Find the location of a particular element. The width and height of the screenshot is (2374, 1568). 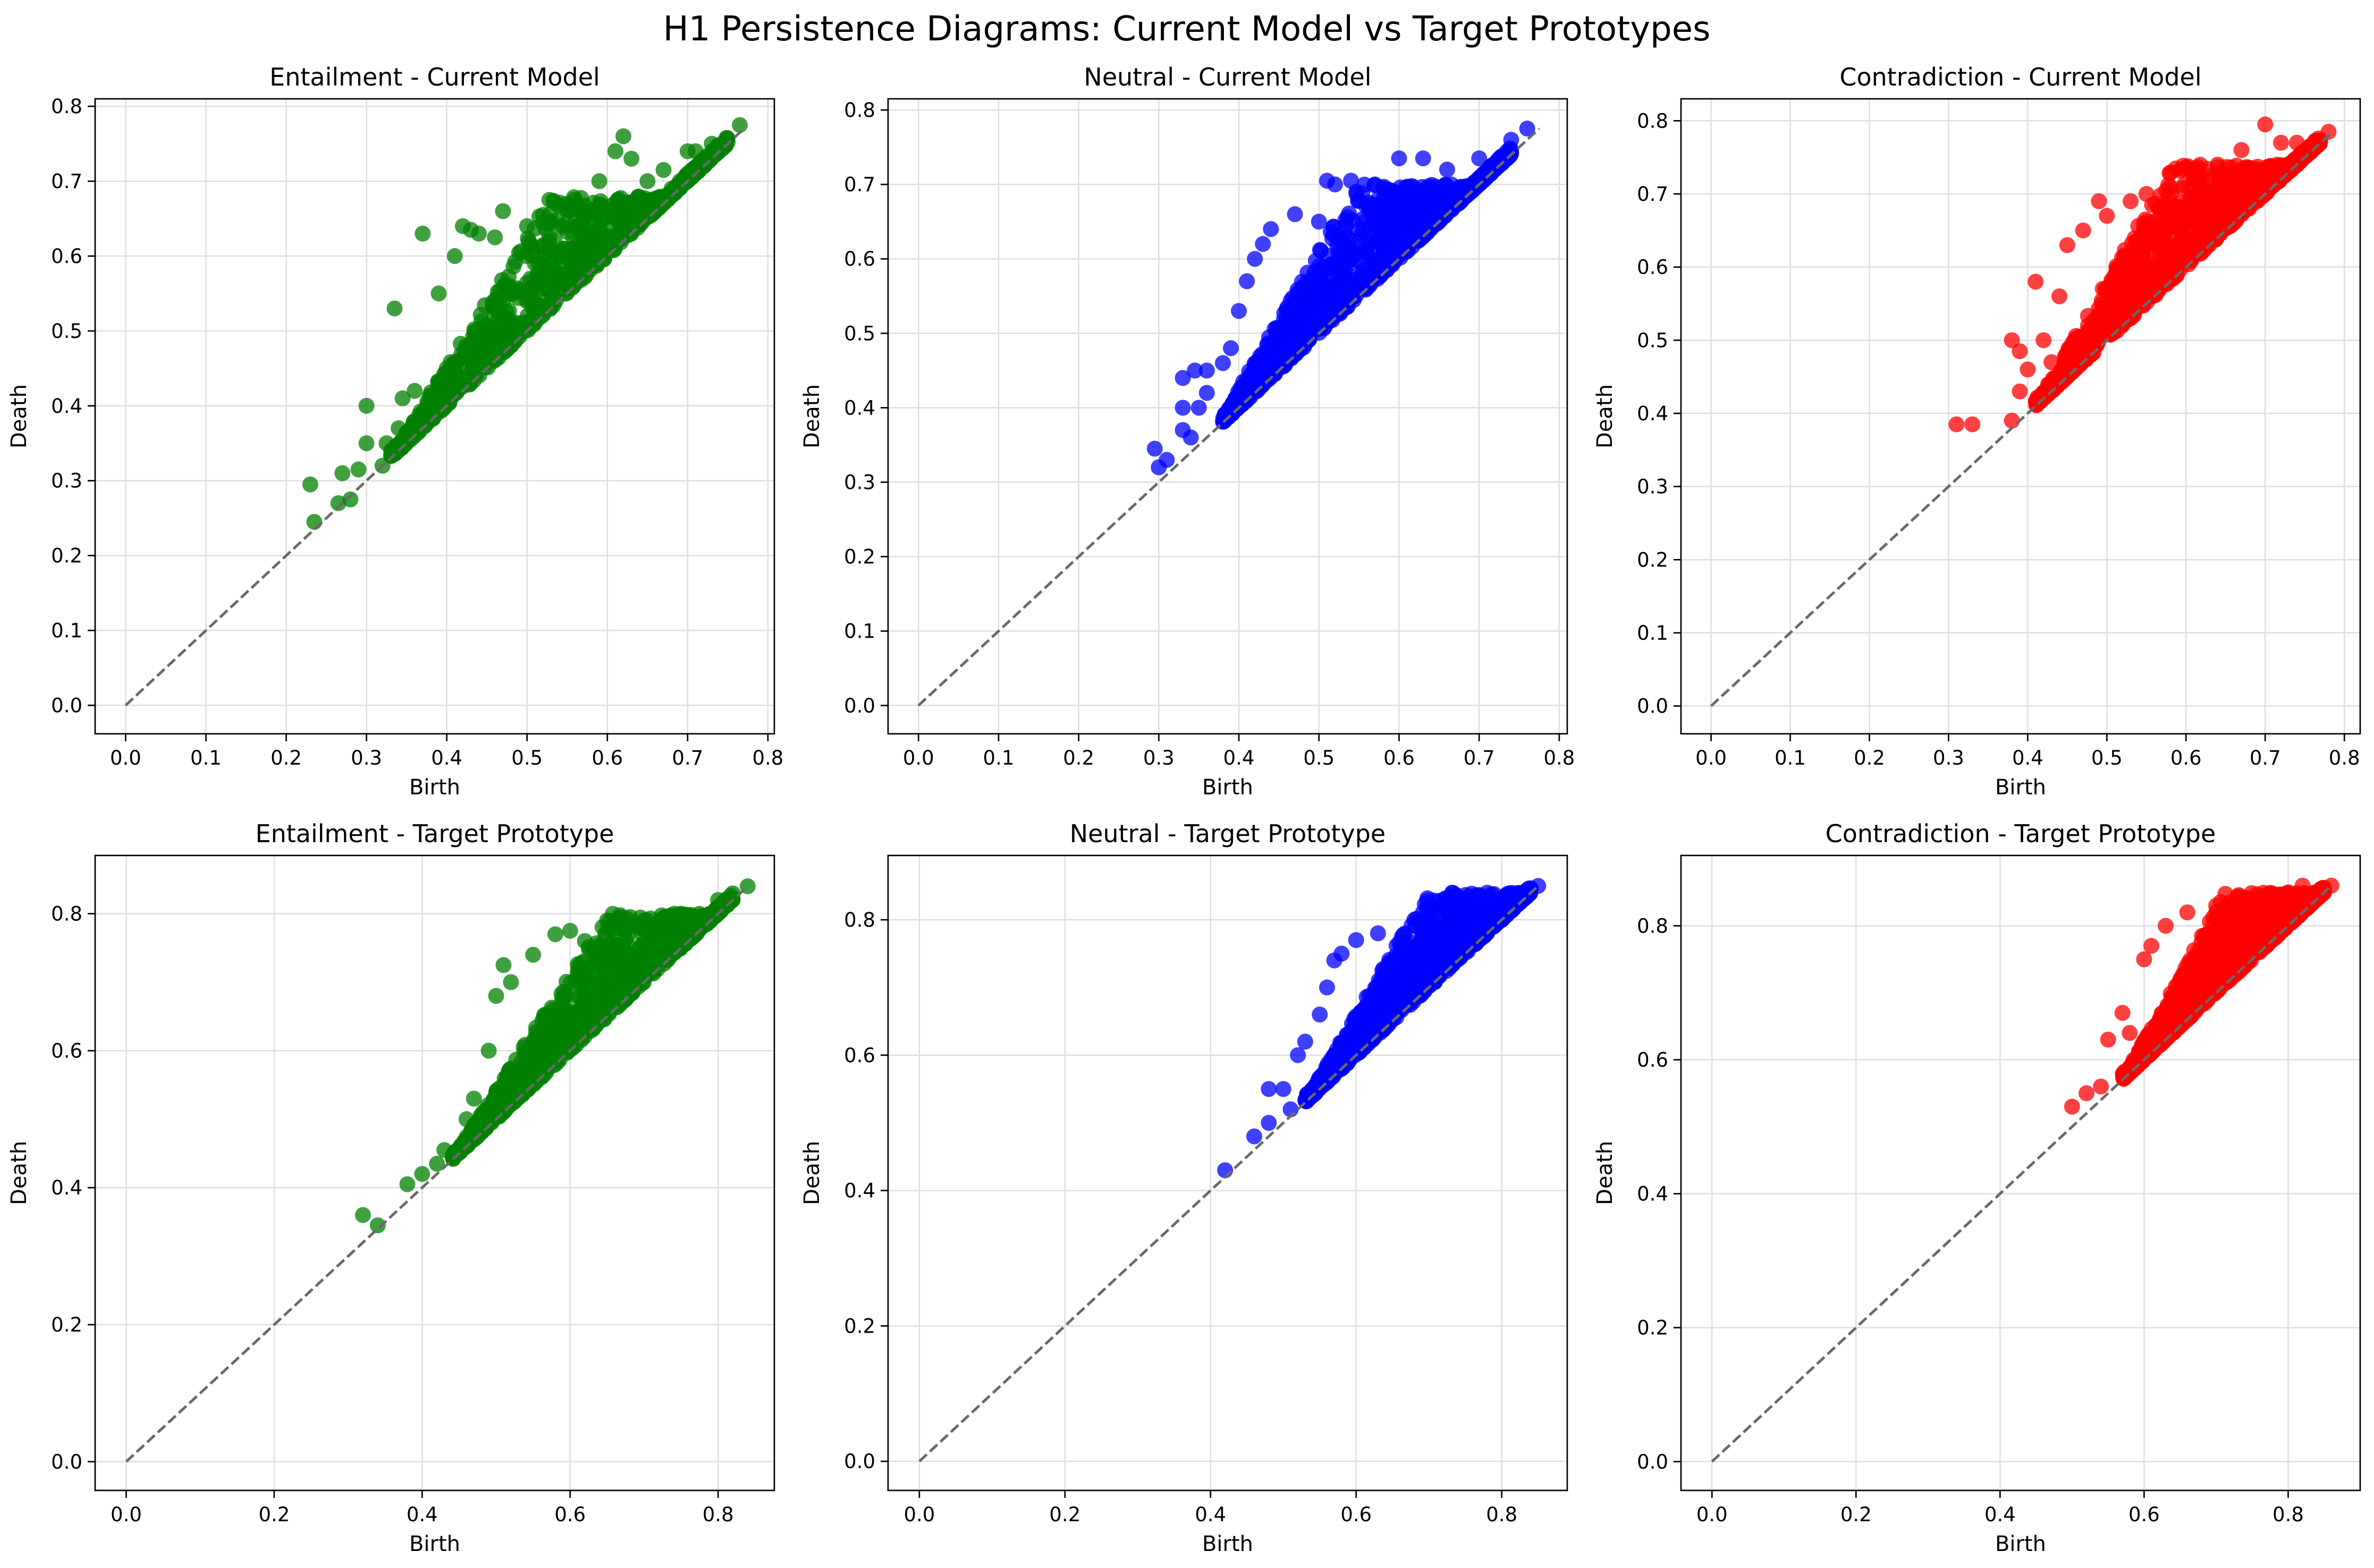

y-tick-label: 0.2 is located at coordinates (1652, 559).